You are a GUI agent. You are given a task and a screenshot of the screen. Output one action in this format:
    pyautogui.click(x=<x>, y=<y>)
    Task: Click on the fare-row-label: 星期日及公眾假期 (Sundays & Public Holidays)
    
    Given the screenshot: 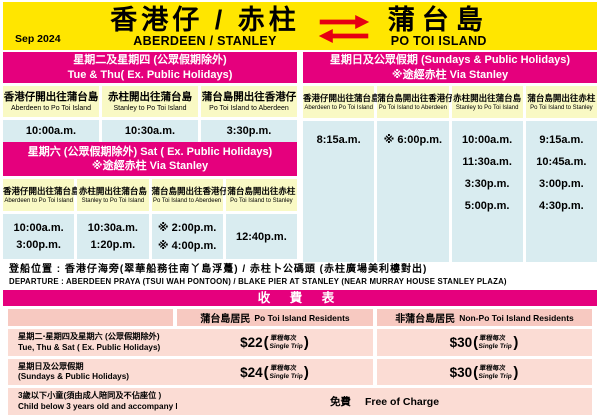 What is the action you would take?
    pyautogui.click(x=95, y=372)
    